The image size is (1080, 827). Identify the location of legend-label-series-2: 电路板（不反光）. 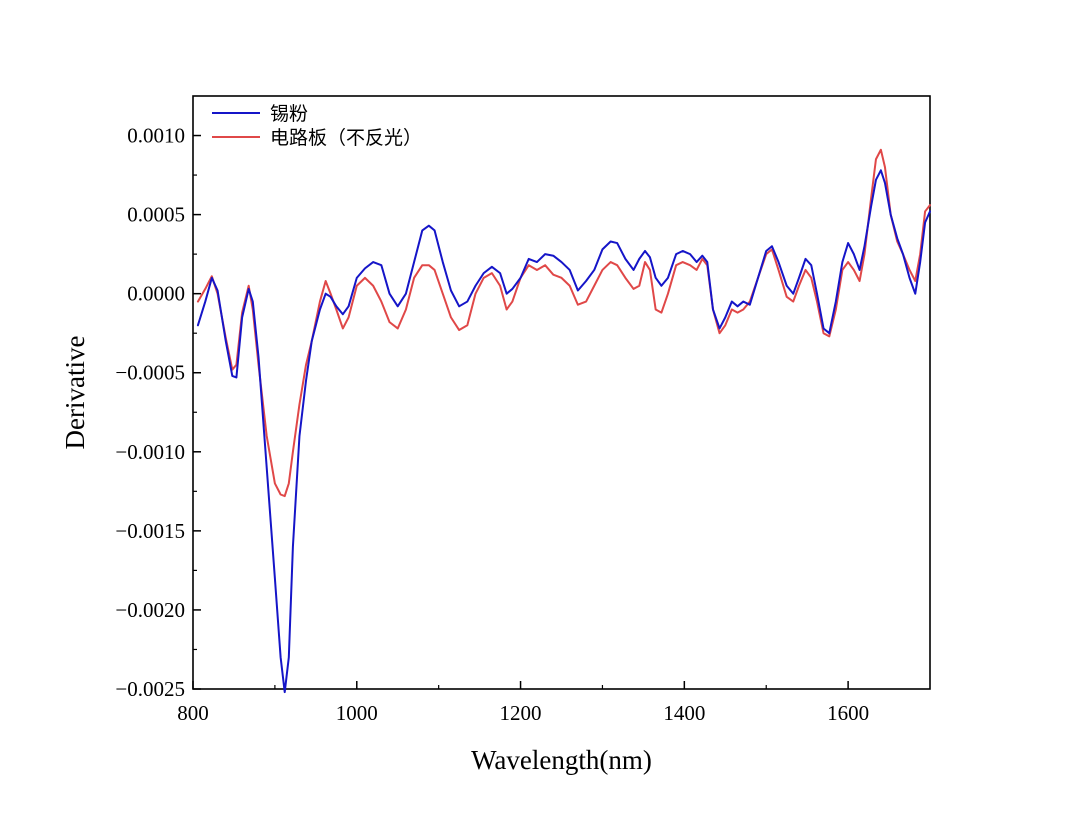
(346, 138).